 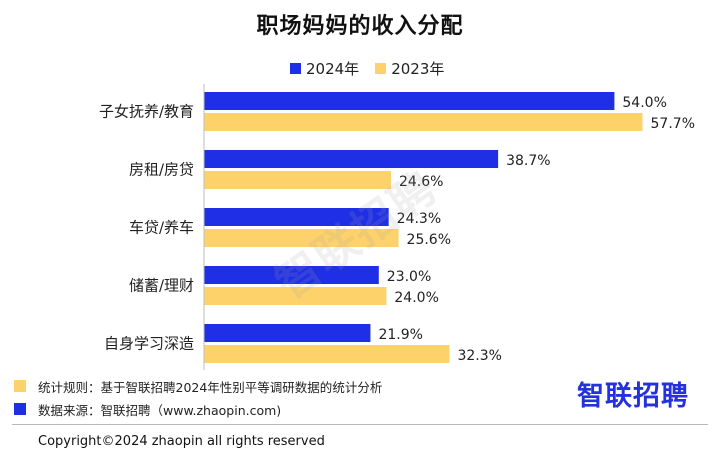 What do you see at coordinates (20, 386) in the screenshot?
I see `note-rule-swatch` at bounding box center [20, 386].